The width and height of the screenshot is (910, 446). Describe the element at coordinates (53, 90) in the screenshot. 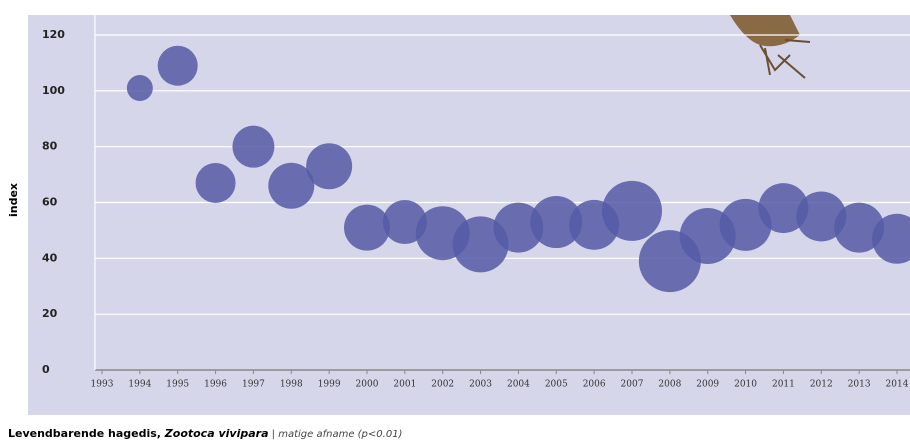

I see `y-tick-label: 100` at that location.